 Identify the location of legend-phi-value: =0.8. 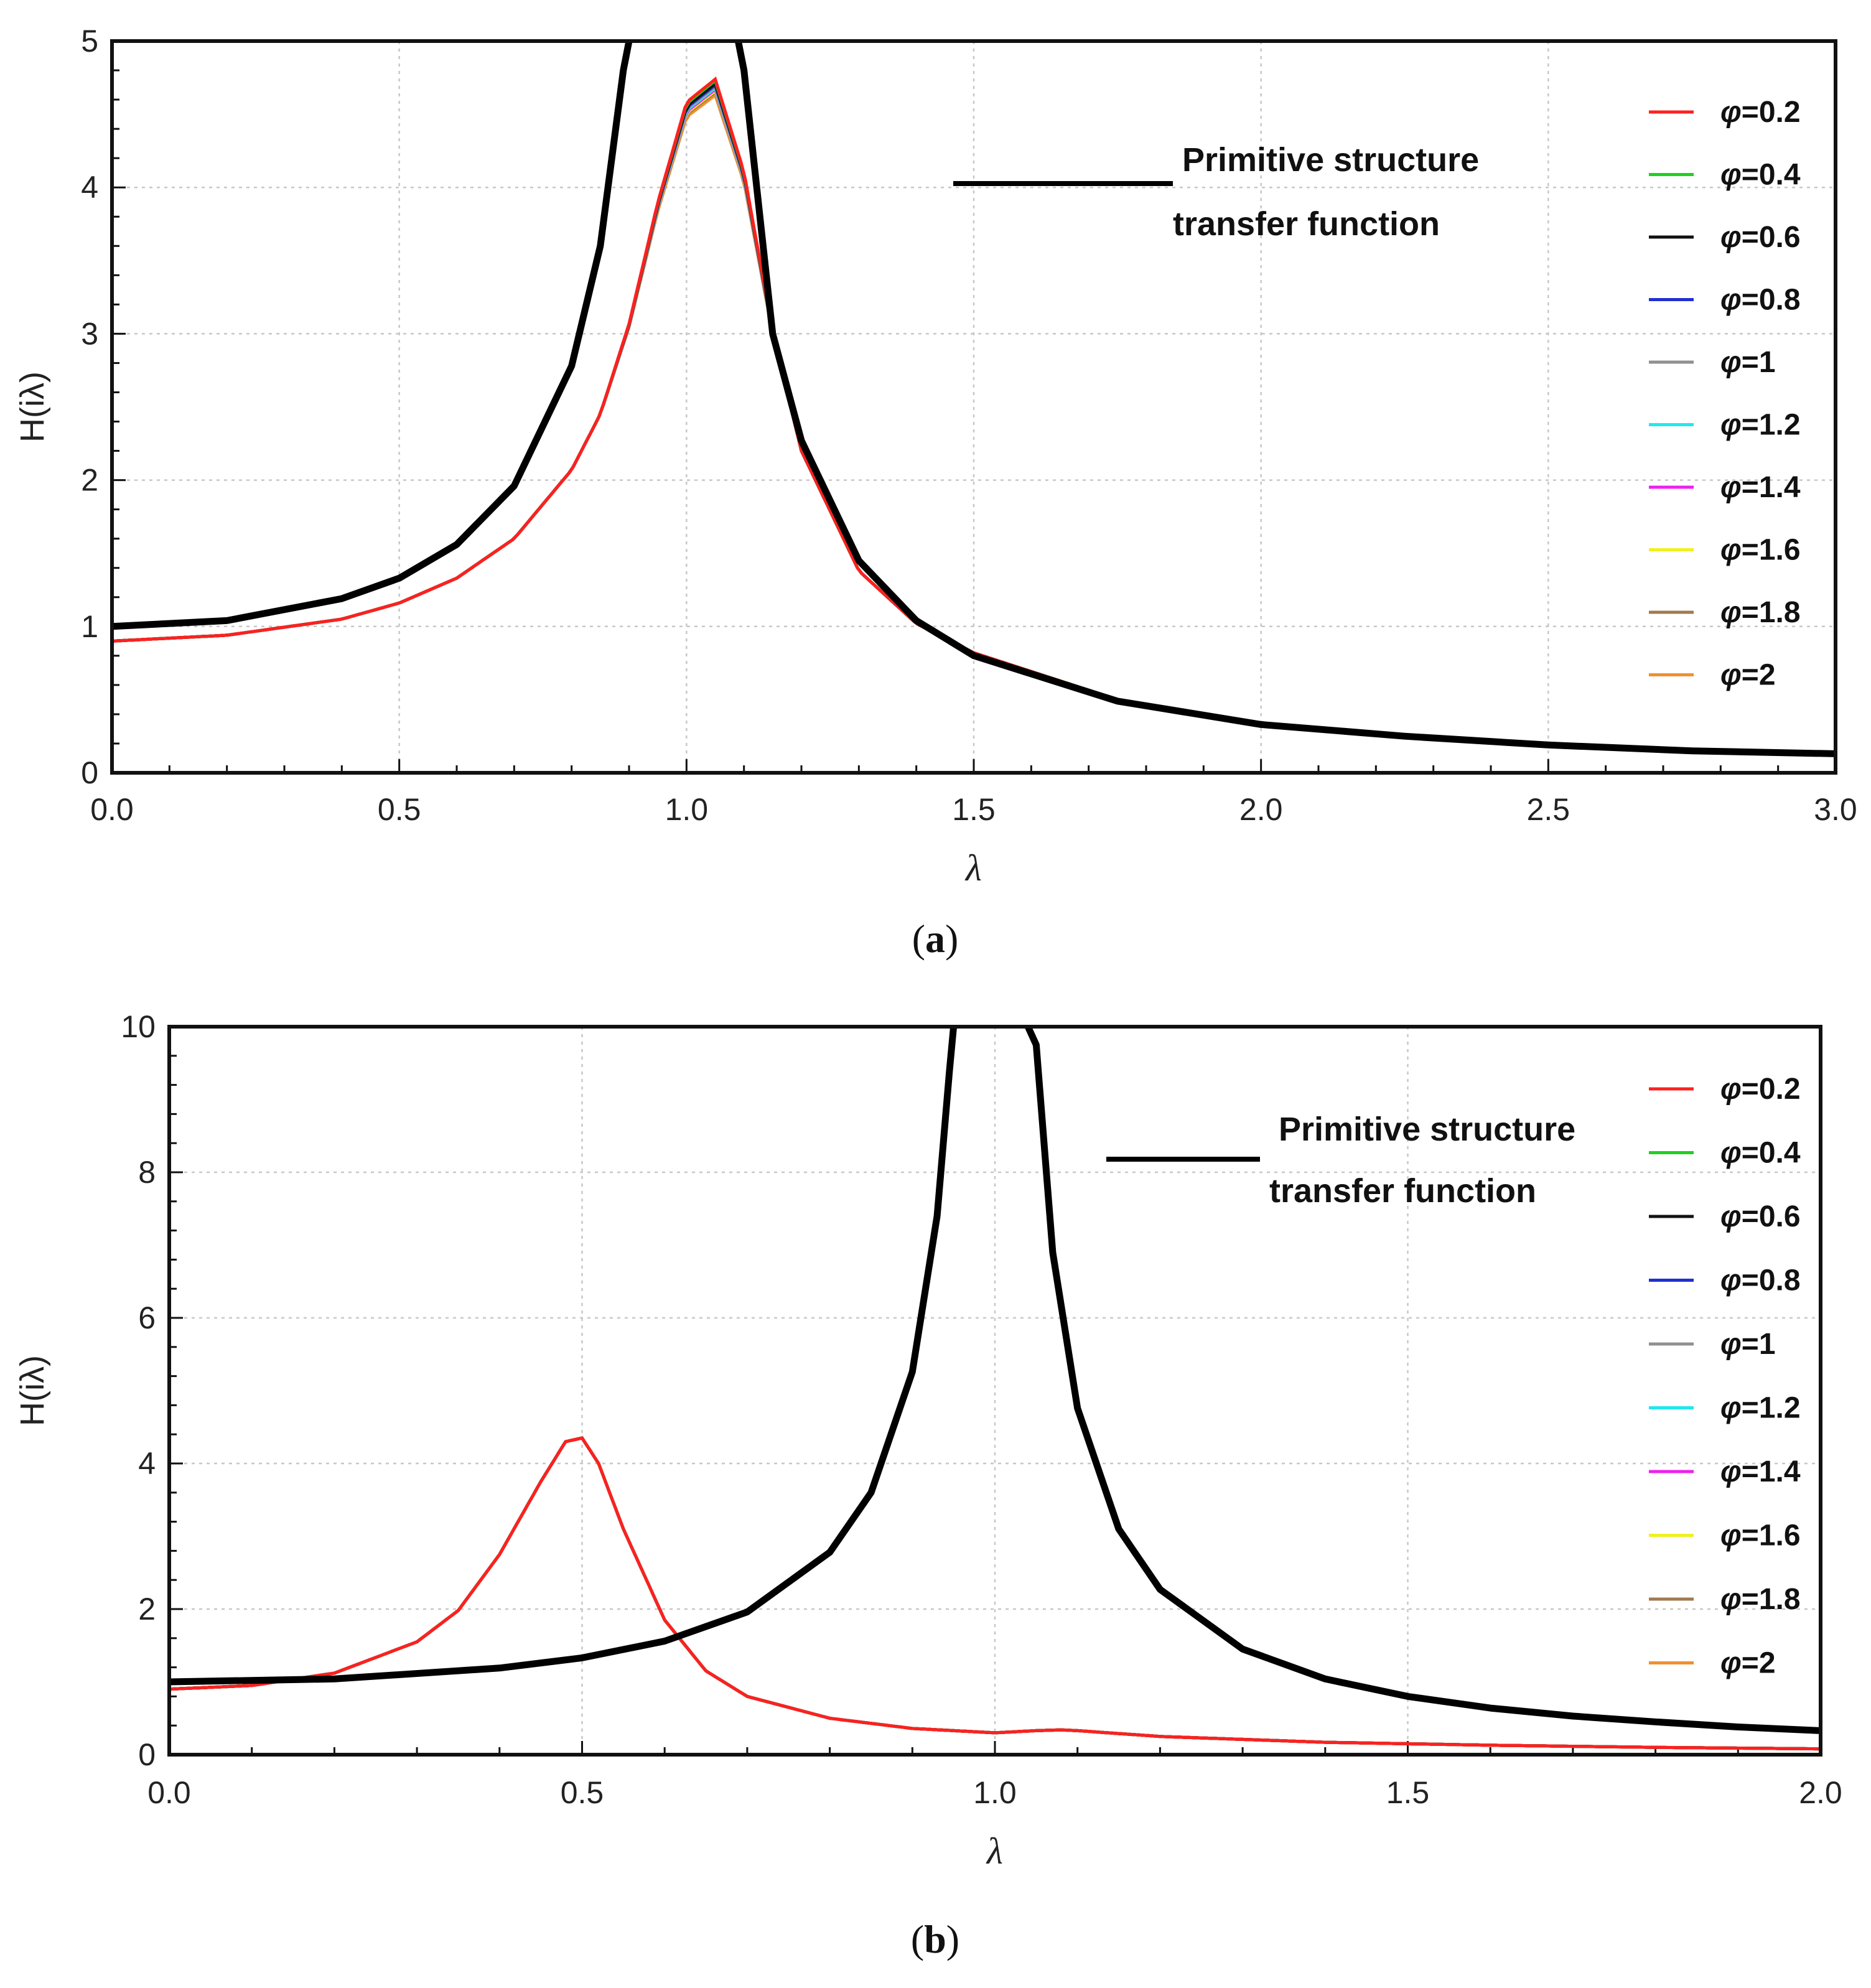
(1771, 301).